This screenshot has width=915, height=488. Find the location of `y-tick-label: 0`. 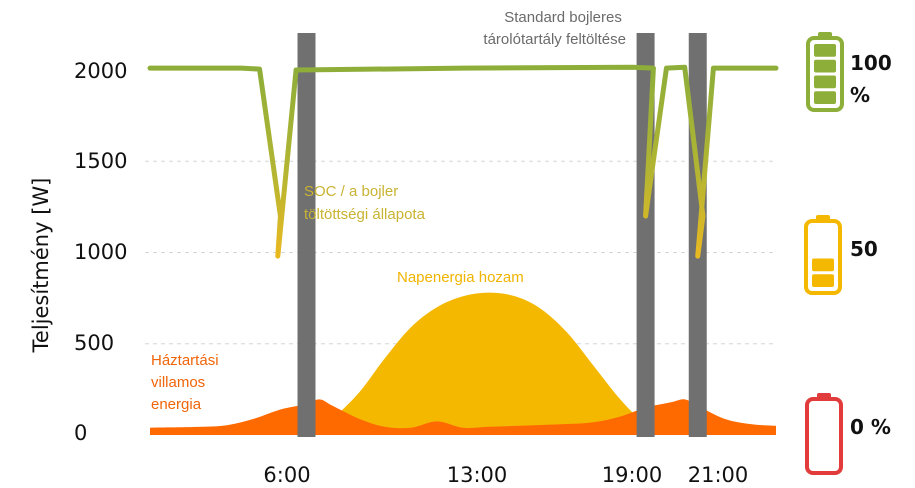

y-tick-label: 0 is located at coordinates (80, 433).